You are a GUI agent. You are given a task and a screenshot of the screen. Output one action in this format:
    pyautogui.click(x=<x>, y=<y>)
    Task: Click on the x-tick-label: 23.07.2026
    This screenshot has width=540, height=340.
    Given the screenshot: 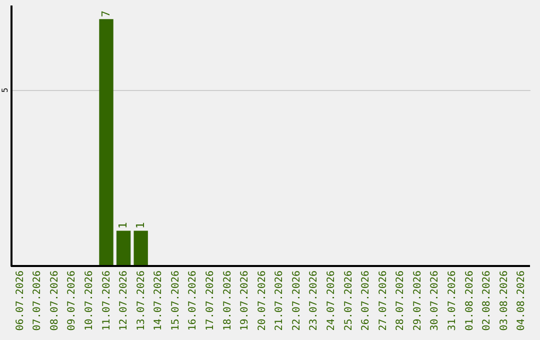 What is the action you would take?
    pyautogui.click(x=314, y=300)
    